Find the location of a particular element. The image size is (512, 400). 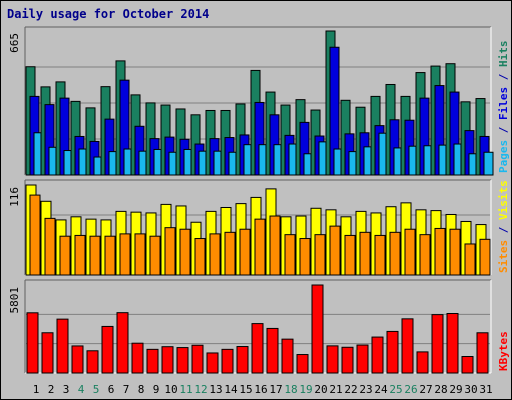

legend-entry: Hits is located at coordinates (503, 54).